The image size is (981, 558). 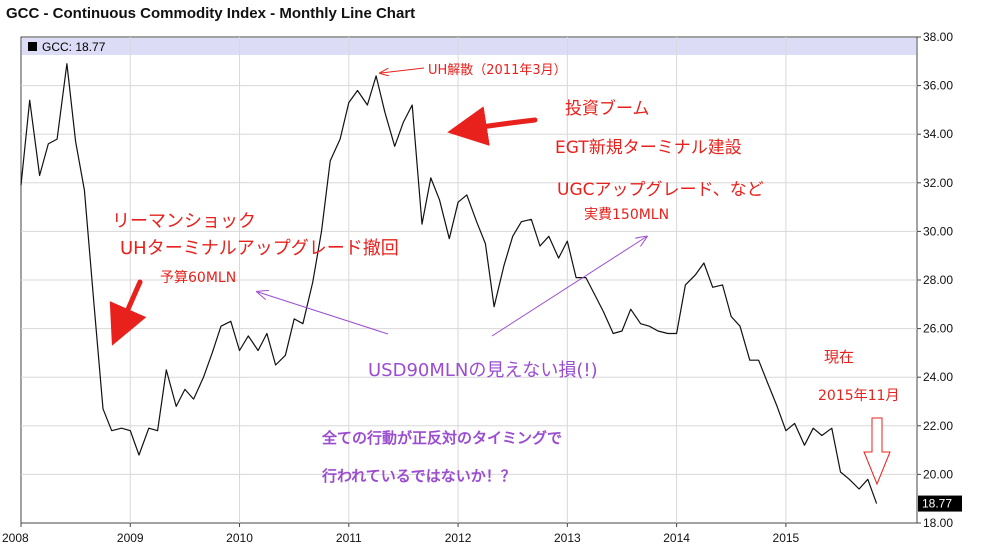 What do you see at coordinates (567, 538) in the screenshot?
I see `x-tick-label: 2013` at bounding box center [567, 538].